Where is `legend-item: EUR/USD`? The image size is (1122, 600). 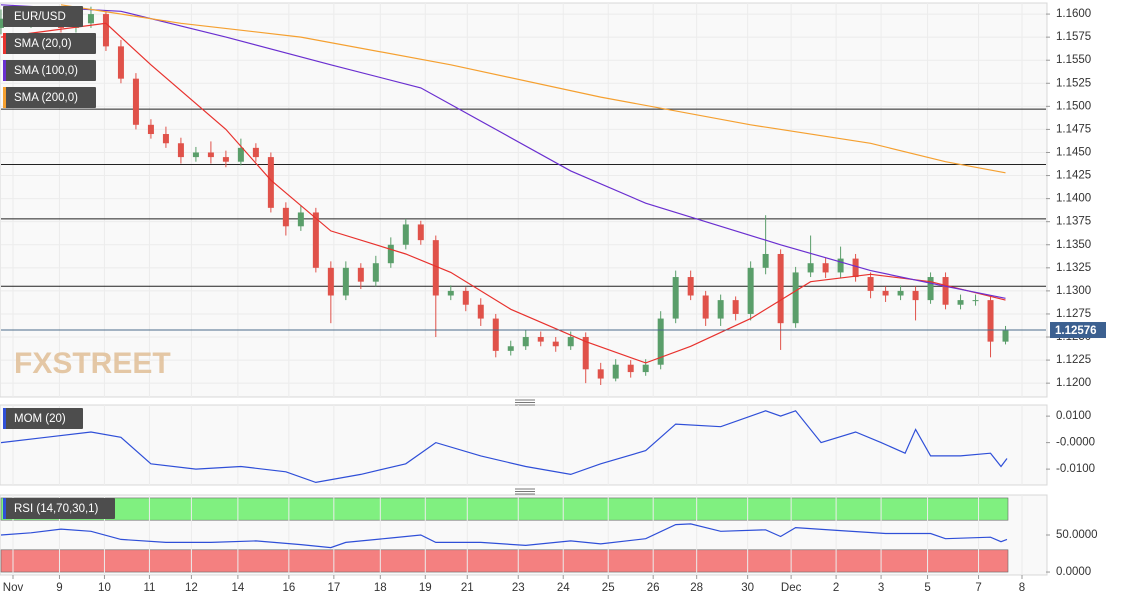 legend-item: EUR/USD is located at coordinates (43, 16).